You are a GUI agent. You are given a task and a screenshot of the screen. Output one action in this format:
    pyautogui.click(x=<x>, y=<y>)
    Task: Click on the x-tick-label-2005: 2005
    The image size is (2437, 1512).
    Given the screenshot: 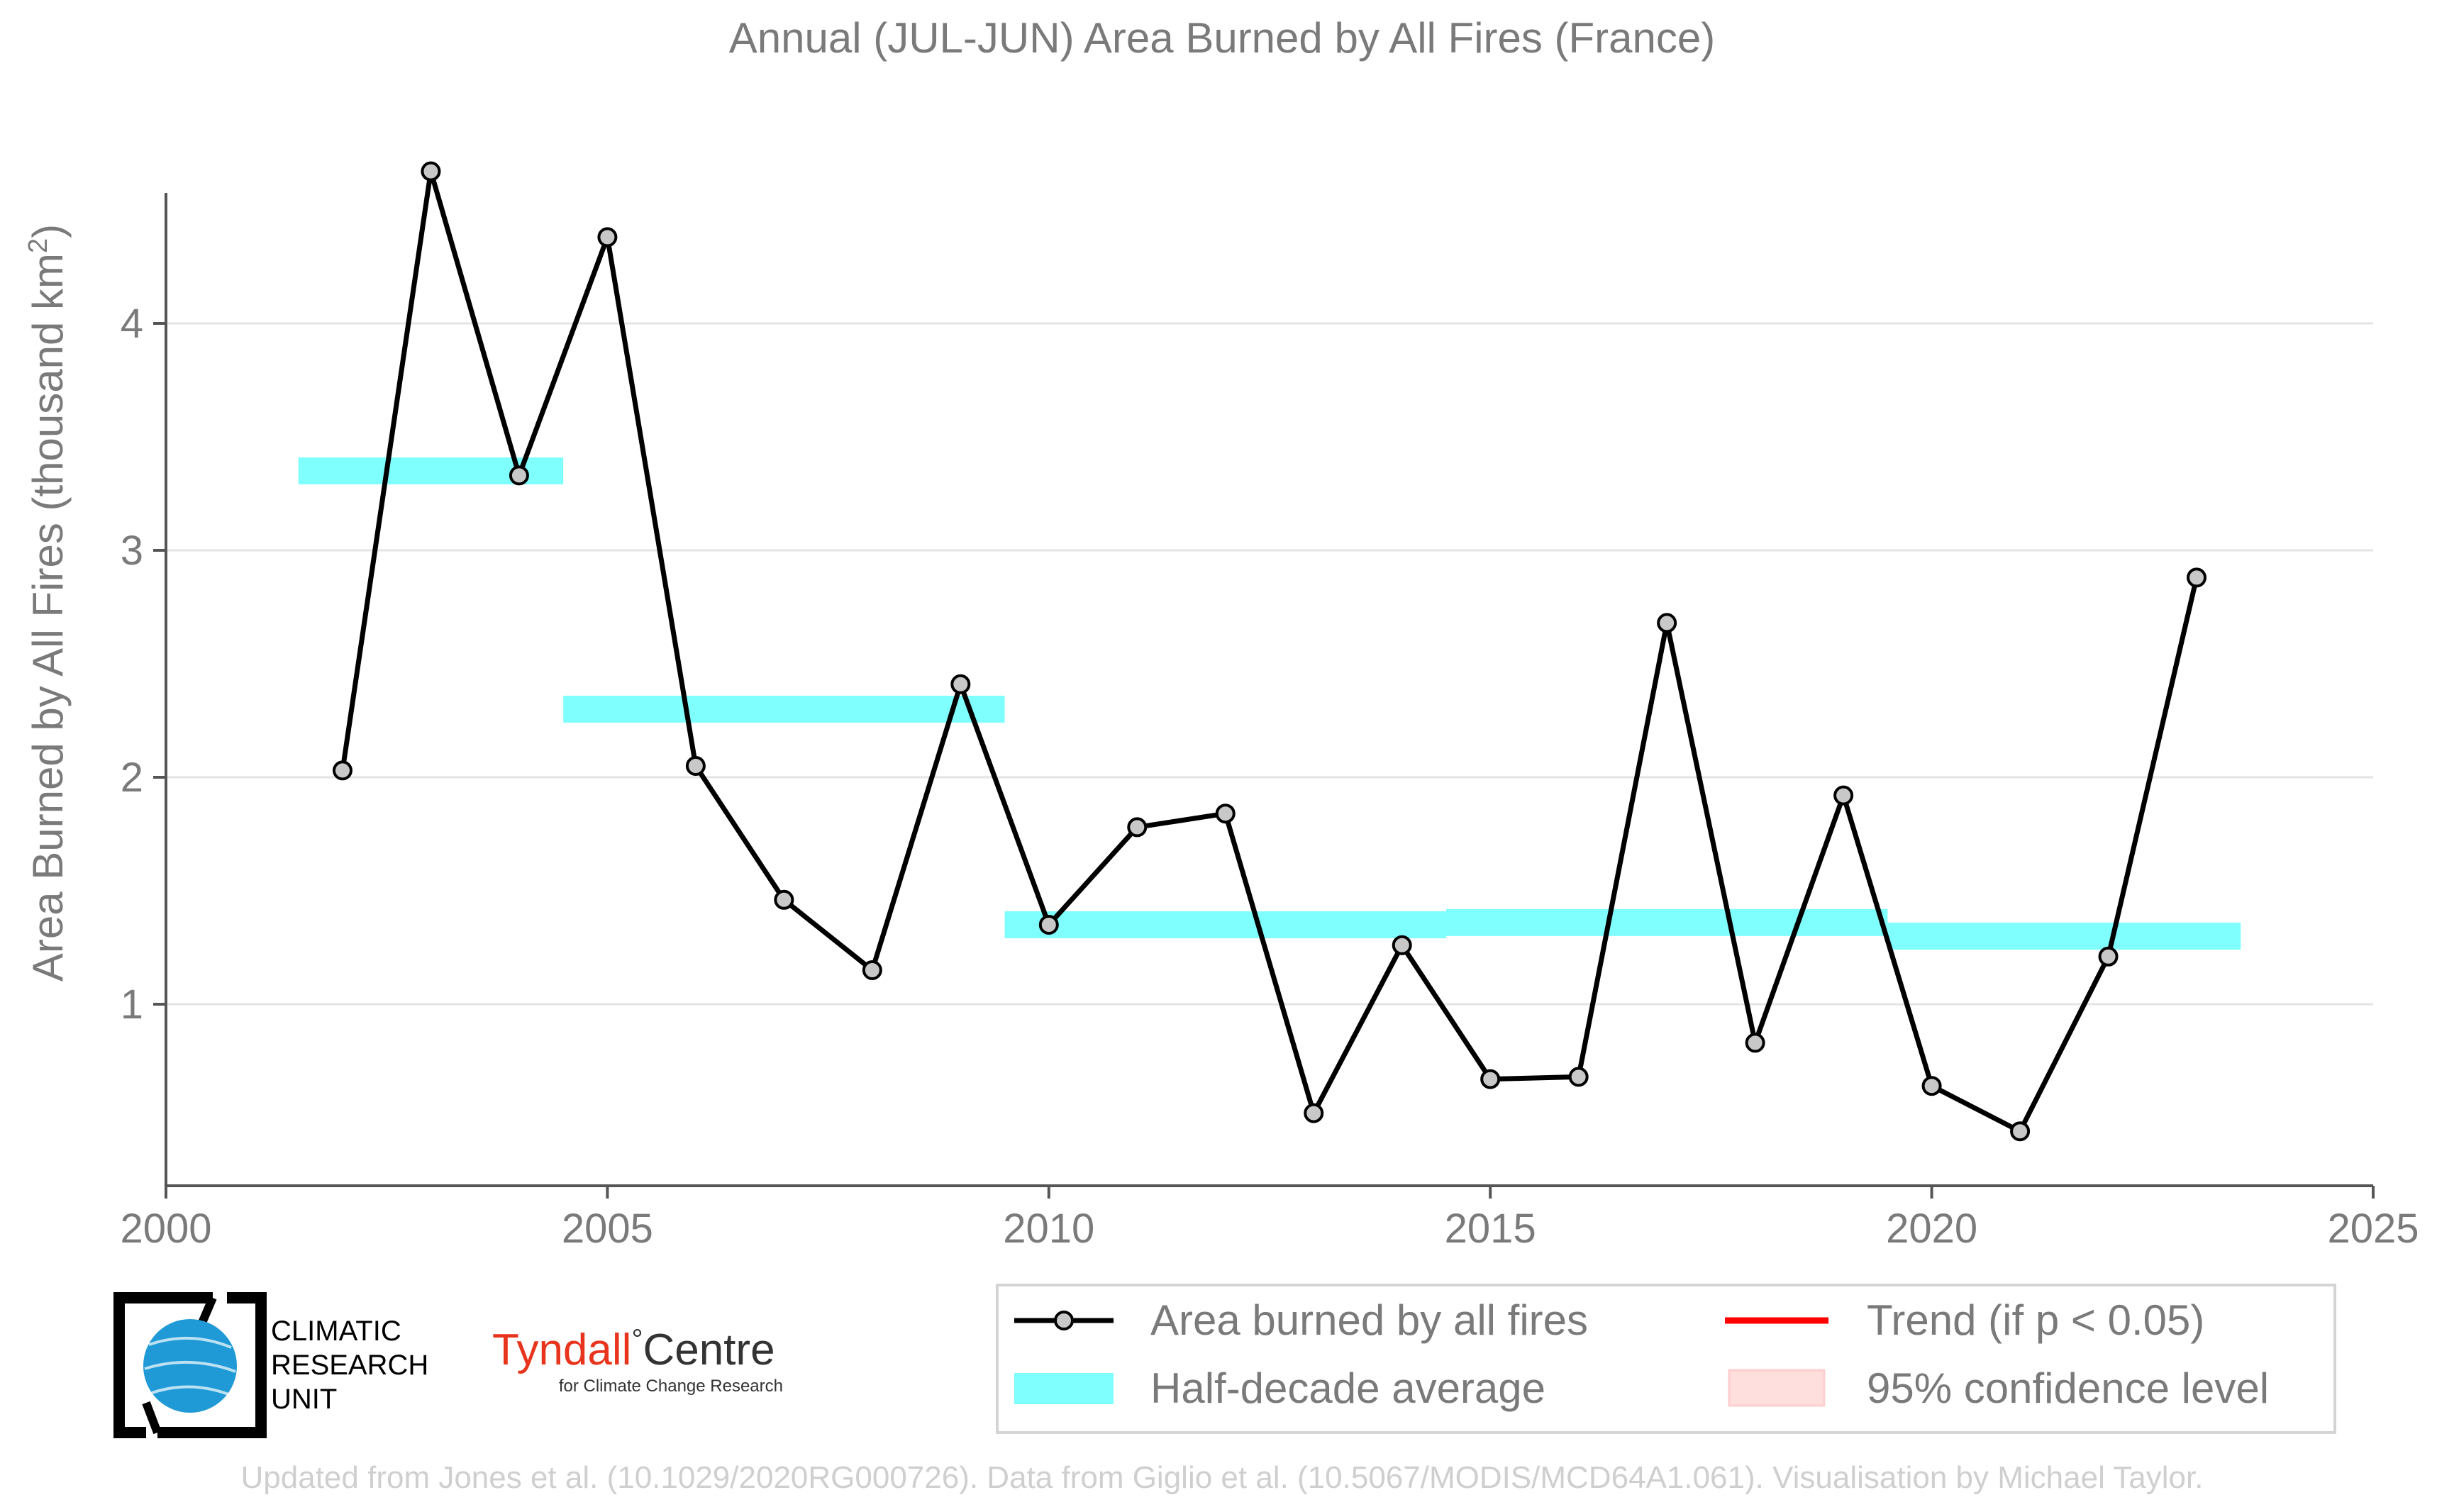 What is the action you would take?
    pyautogui.click(x=607, y=1229)
    